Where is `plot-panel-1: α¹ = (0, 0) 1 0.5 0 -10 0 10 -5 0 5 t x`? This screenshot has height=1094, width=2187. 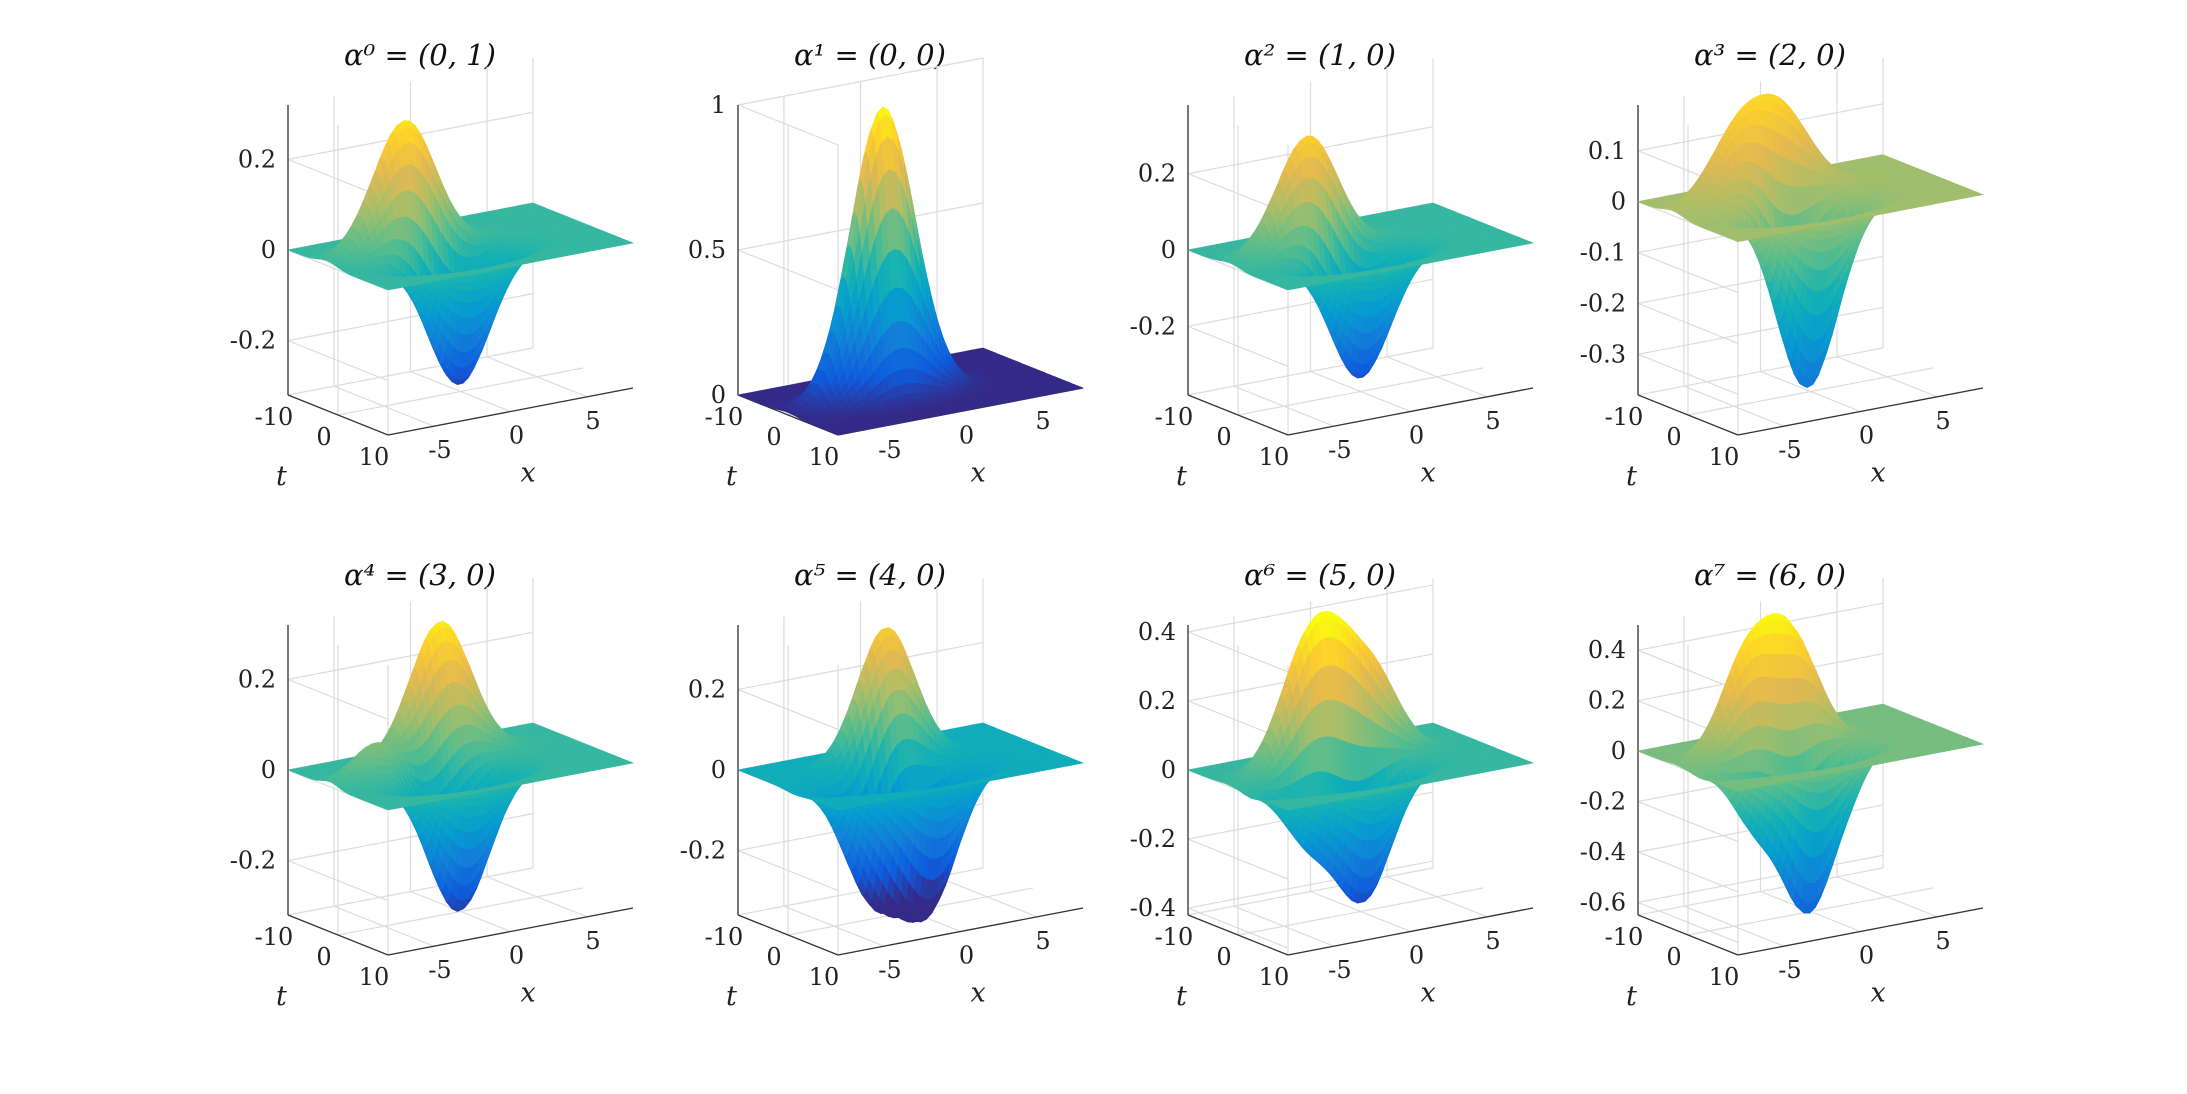
plot-panel-1: α¹ = (0, 0) 1 0.5 0 -10 0 10 -5 0 5 t x is located at coordinates (872, 279).